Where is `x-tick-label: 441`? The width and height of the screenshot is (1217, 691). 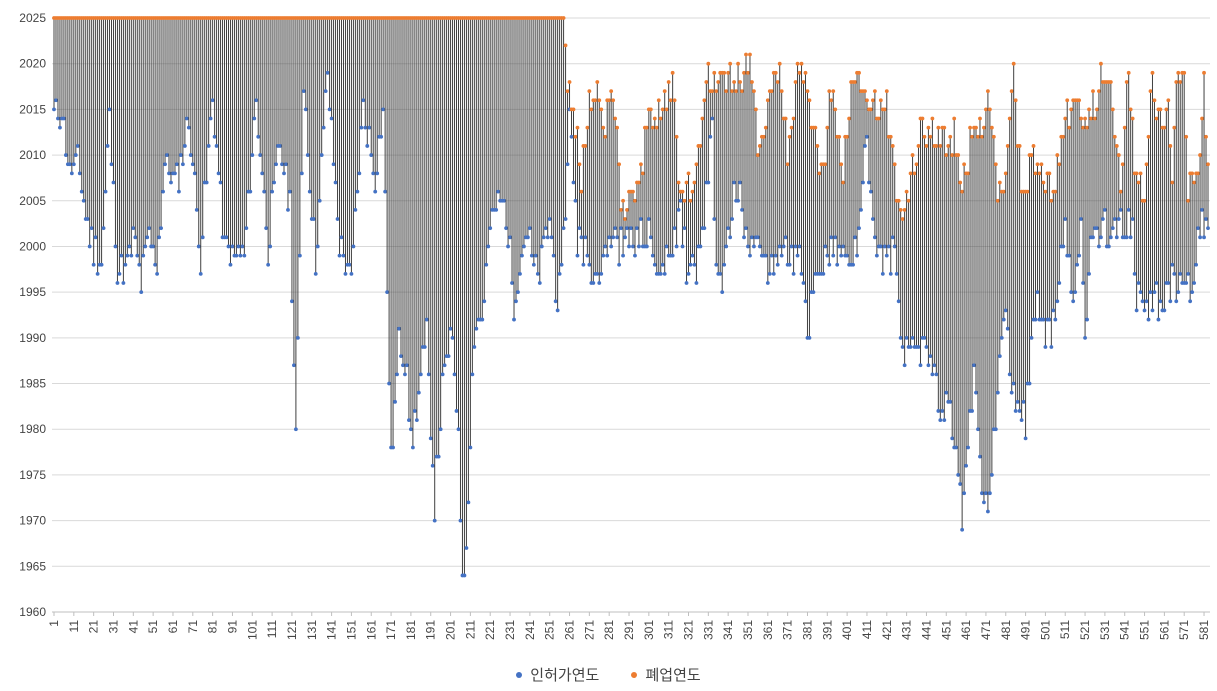 x-tick-label: 441 is located at coordinates (926, 630).